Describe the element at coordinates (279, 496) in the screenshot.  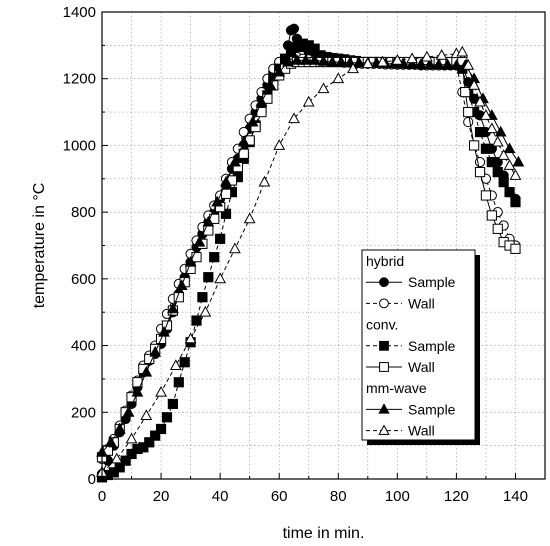
I see `x-tick-label: 60` at that location.